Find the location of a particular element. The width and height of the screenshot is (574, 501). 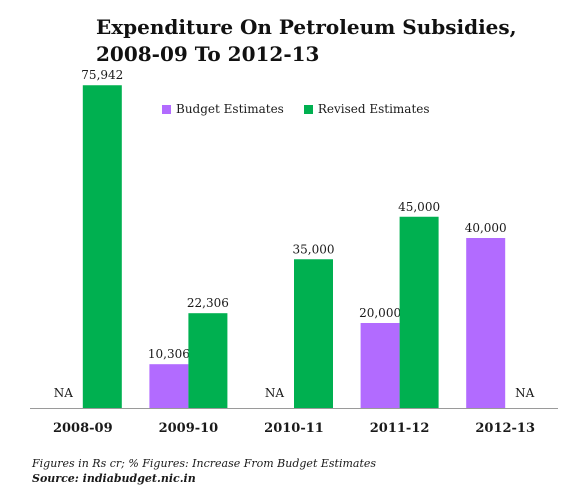

data-label-budget-estimates-2012-13: 40,000 is located at coordinates (486, 228).